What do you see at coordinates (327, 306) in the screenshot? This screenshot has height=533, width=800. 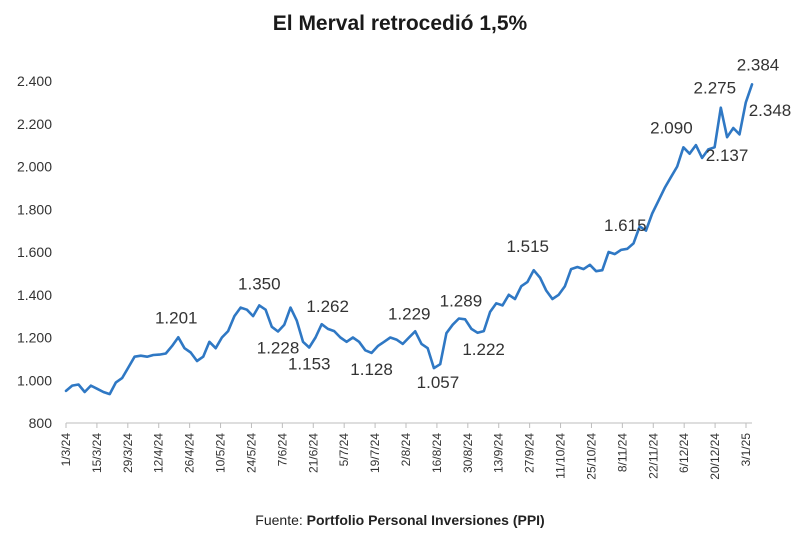 I see `data-label: 1.262` at bounding box center [327, 306].